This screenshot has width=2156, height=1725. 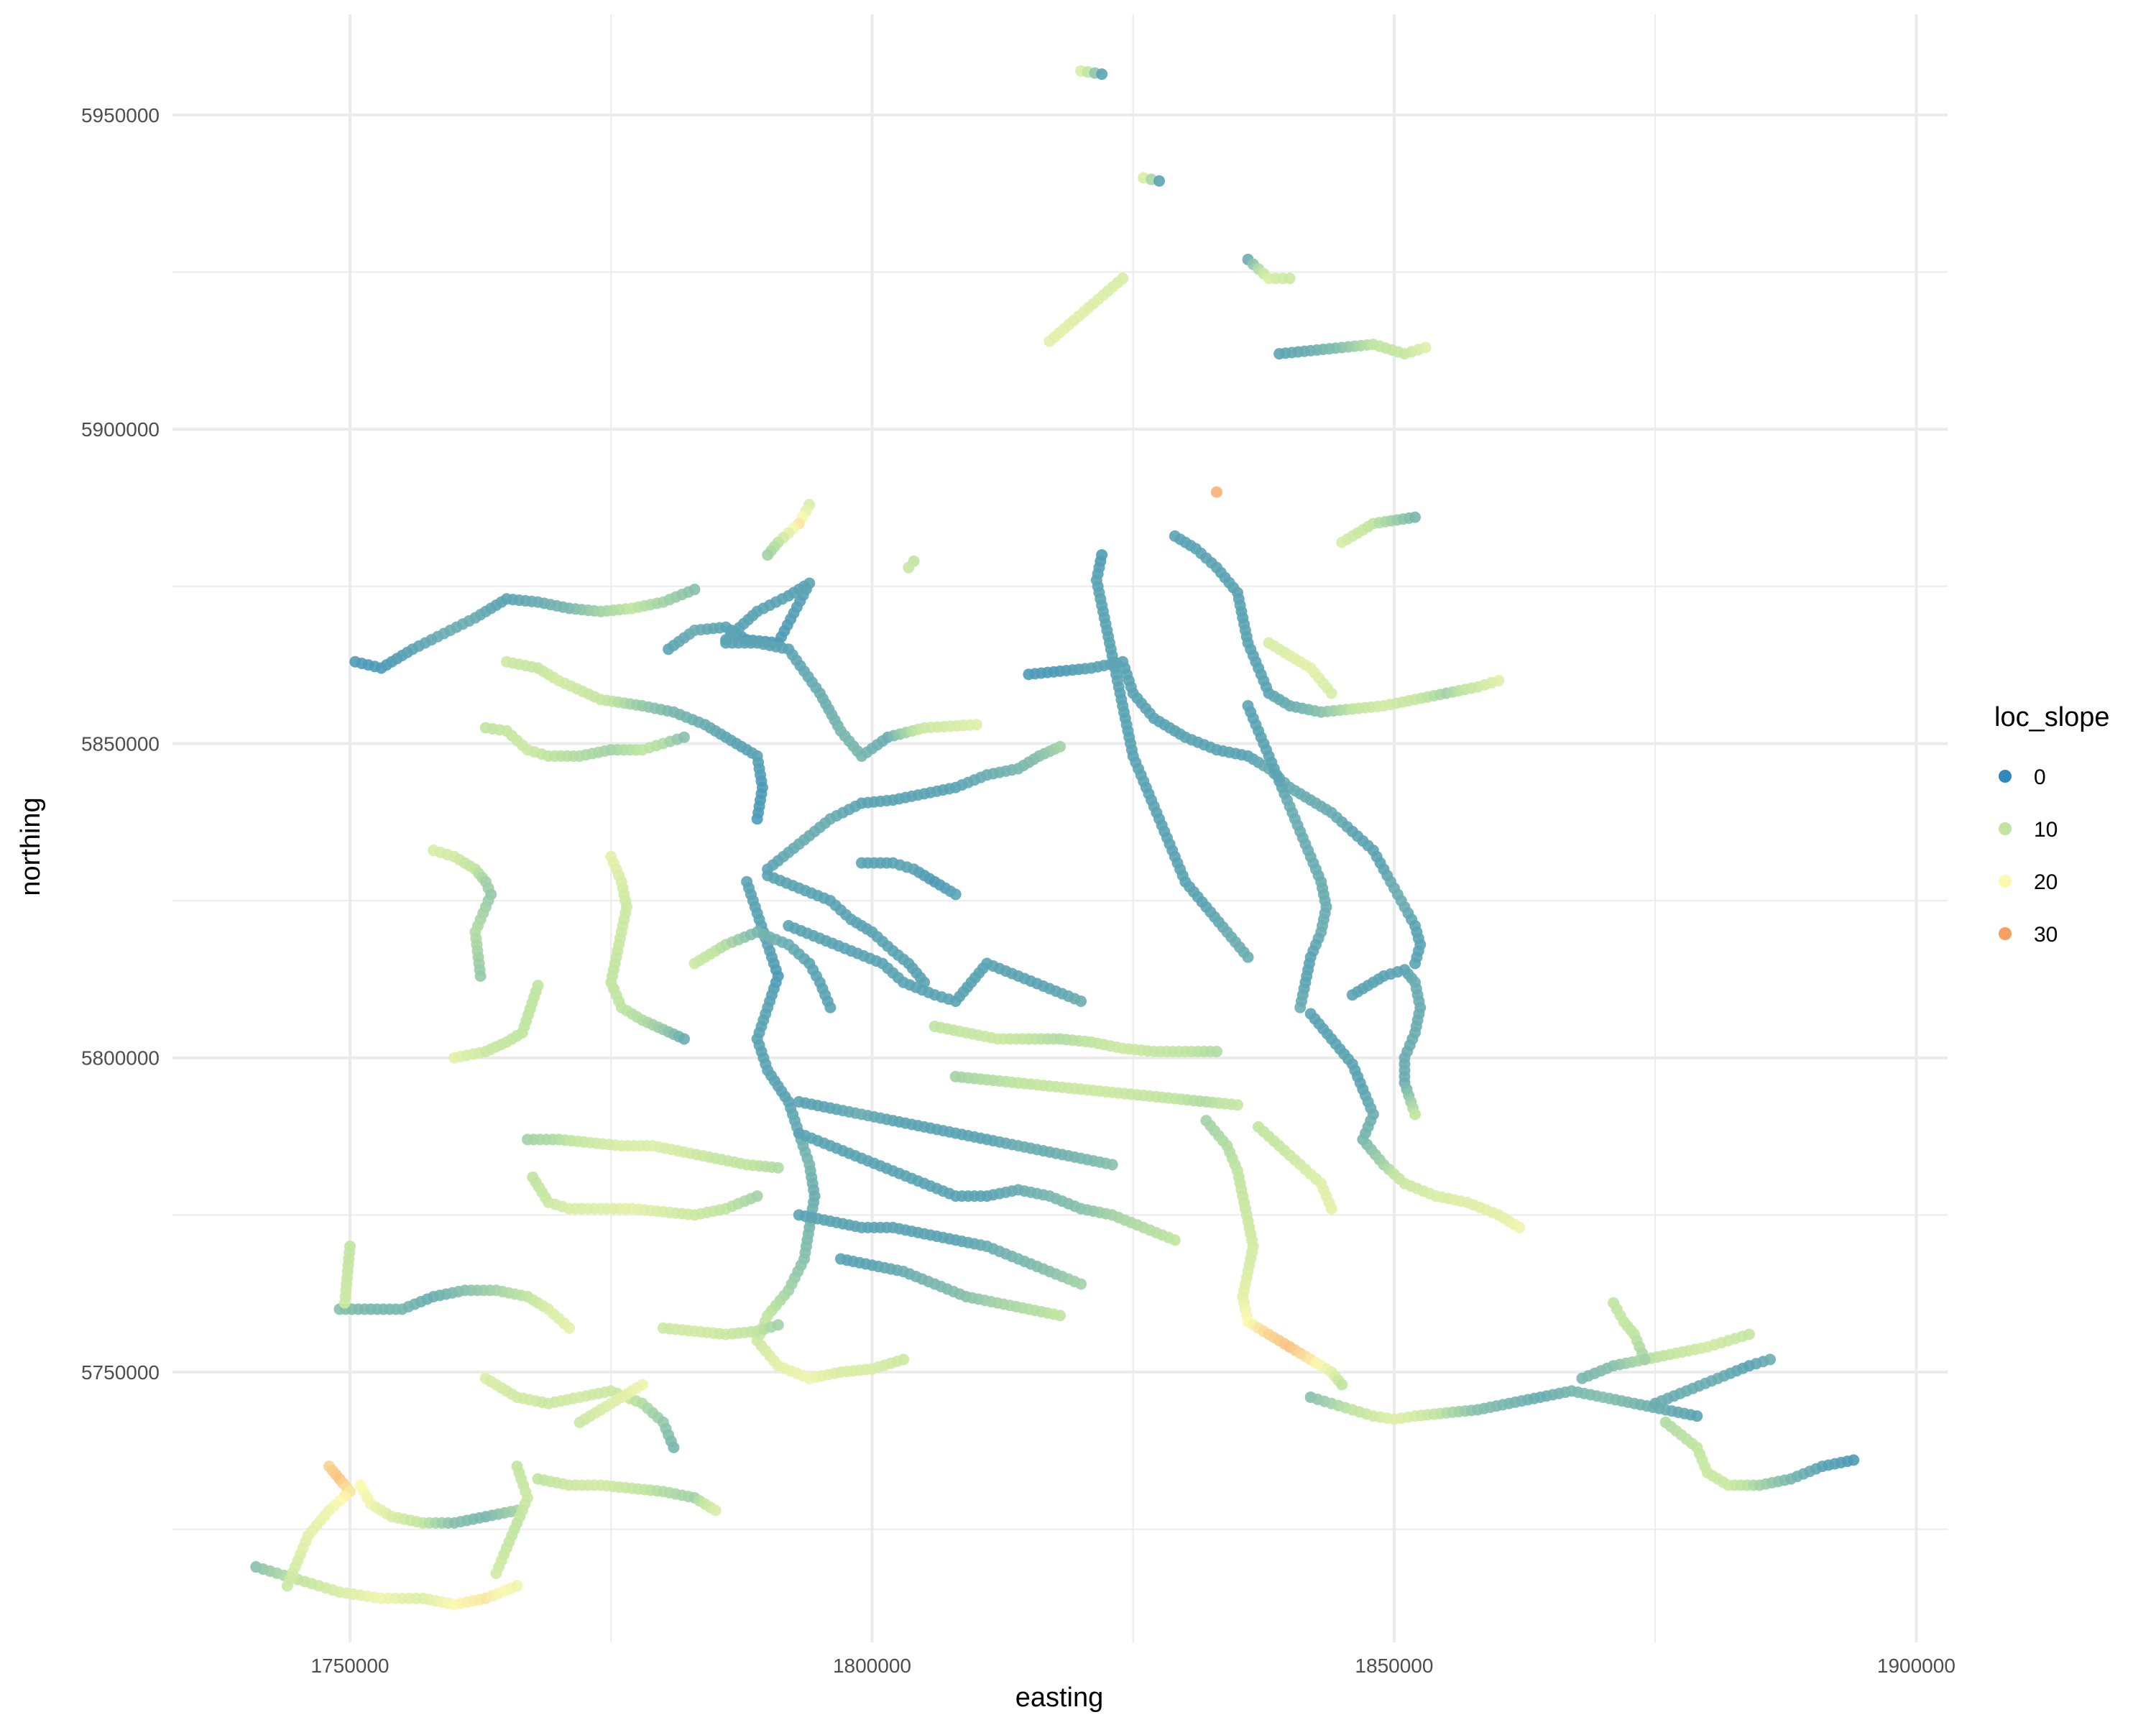 I want to click on x-tick-label: 1800000, so click(x=872, y=1666).